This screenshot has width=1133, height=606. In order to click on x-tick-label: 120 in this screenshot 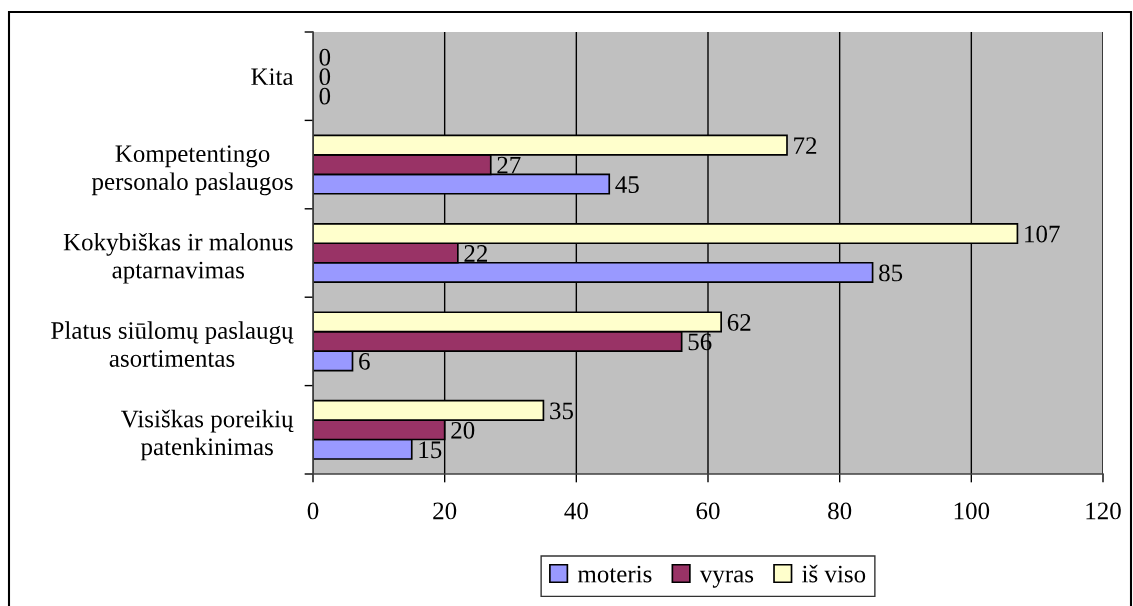, I will do `click(1103, 511)`.